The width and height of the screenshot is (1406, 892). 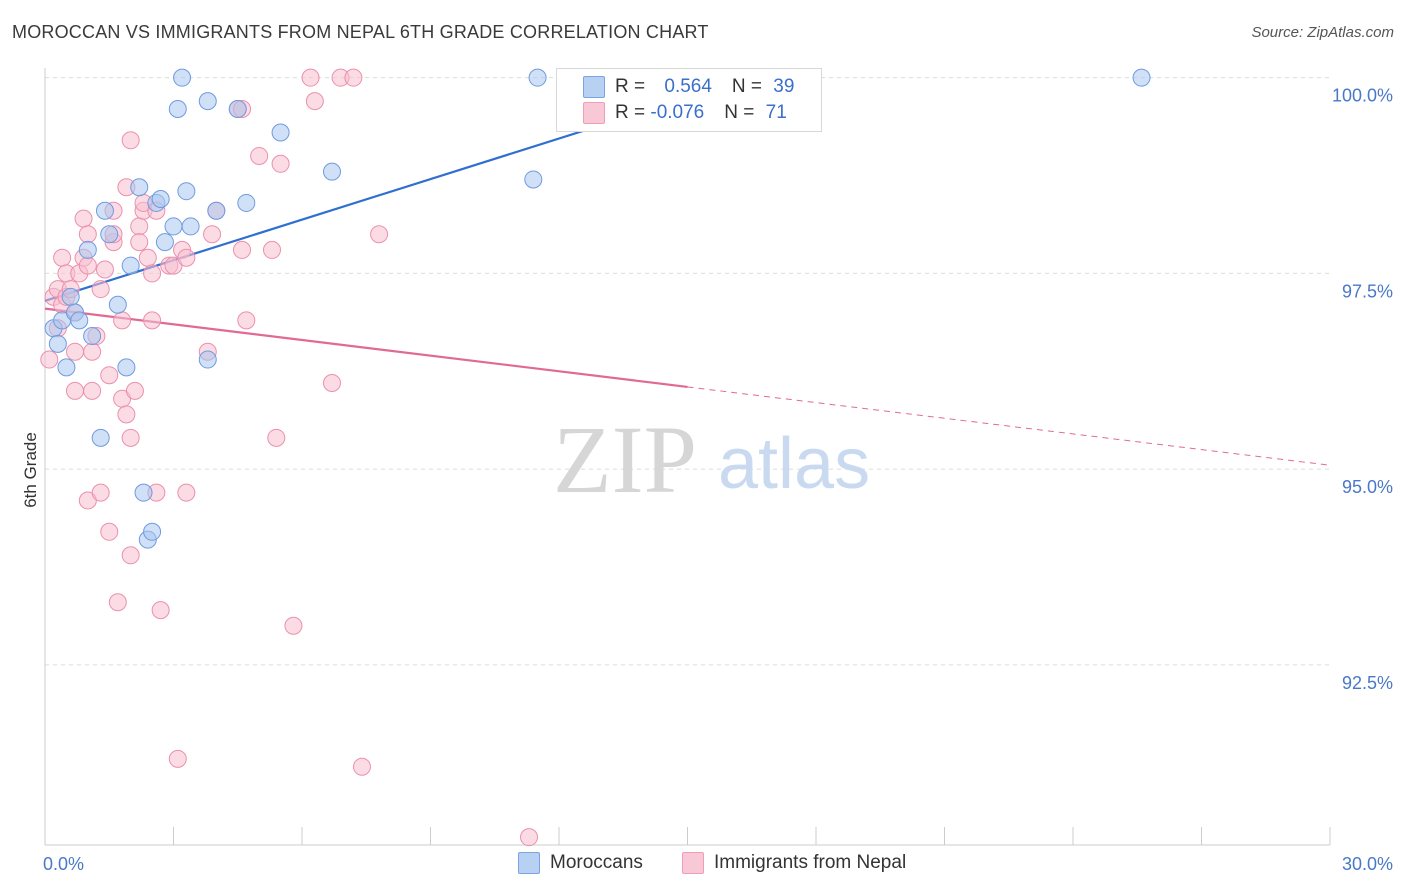 I want to click on n-value: 71, so click(x=776, y=112).